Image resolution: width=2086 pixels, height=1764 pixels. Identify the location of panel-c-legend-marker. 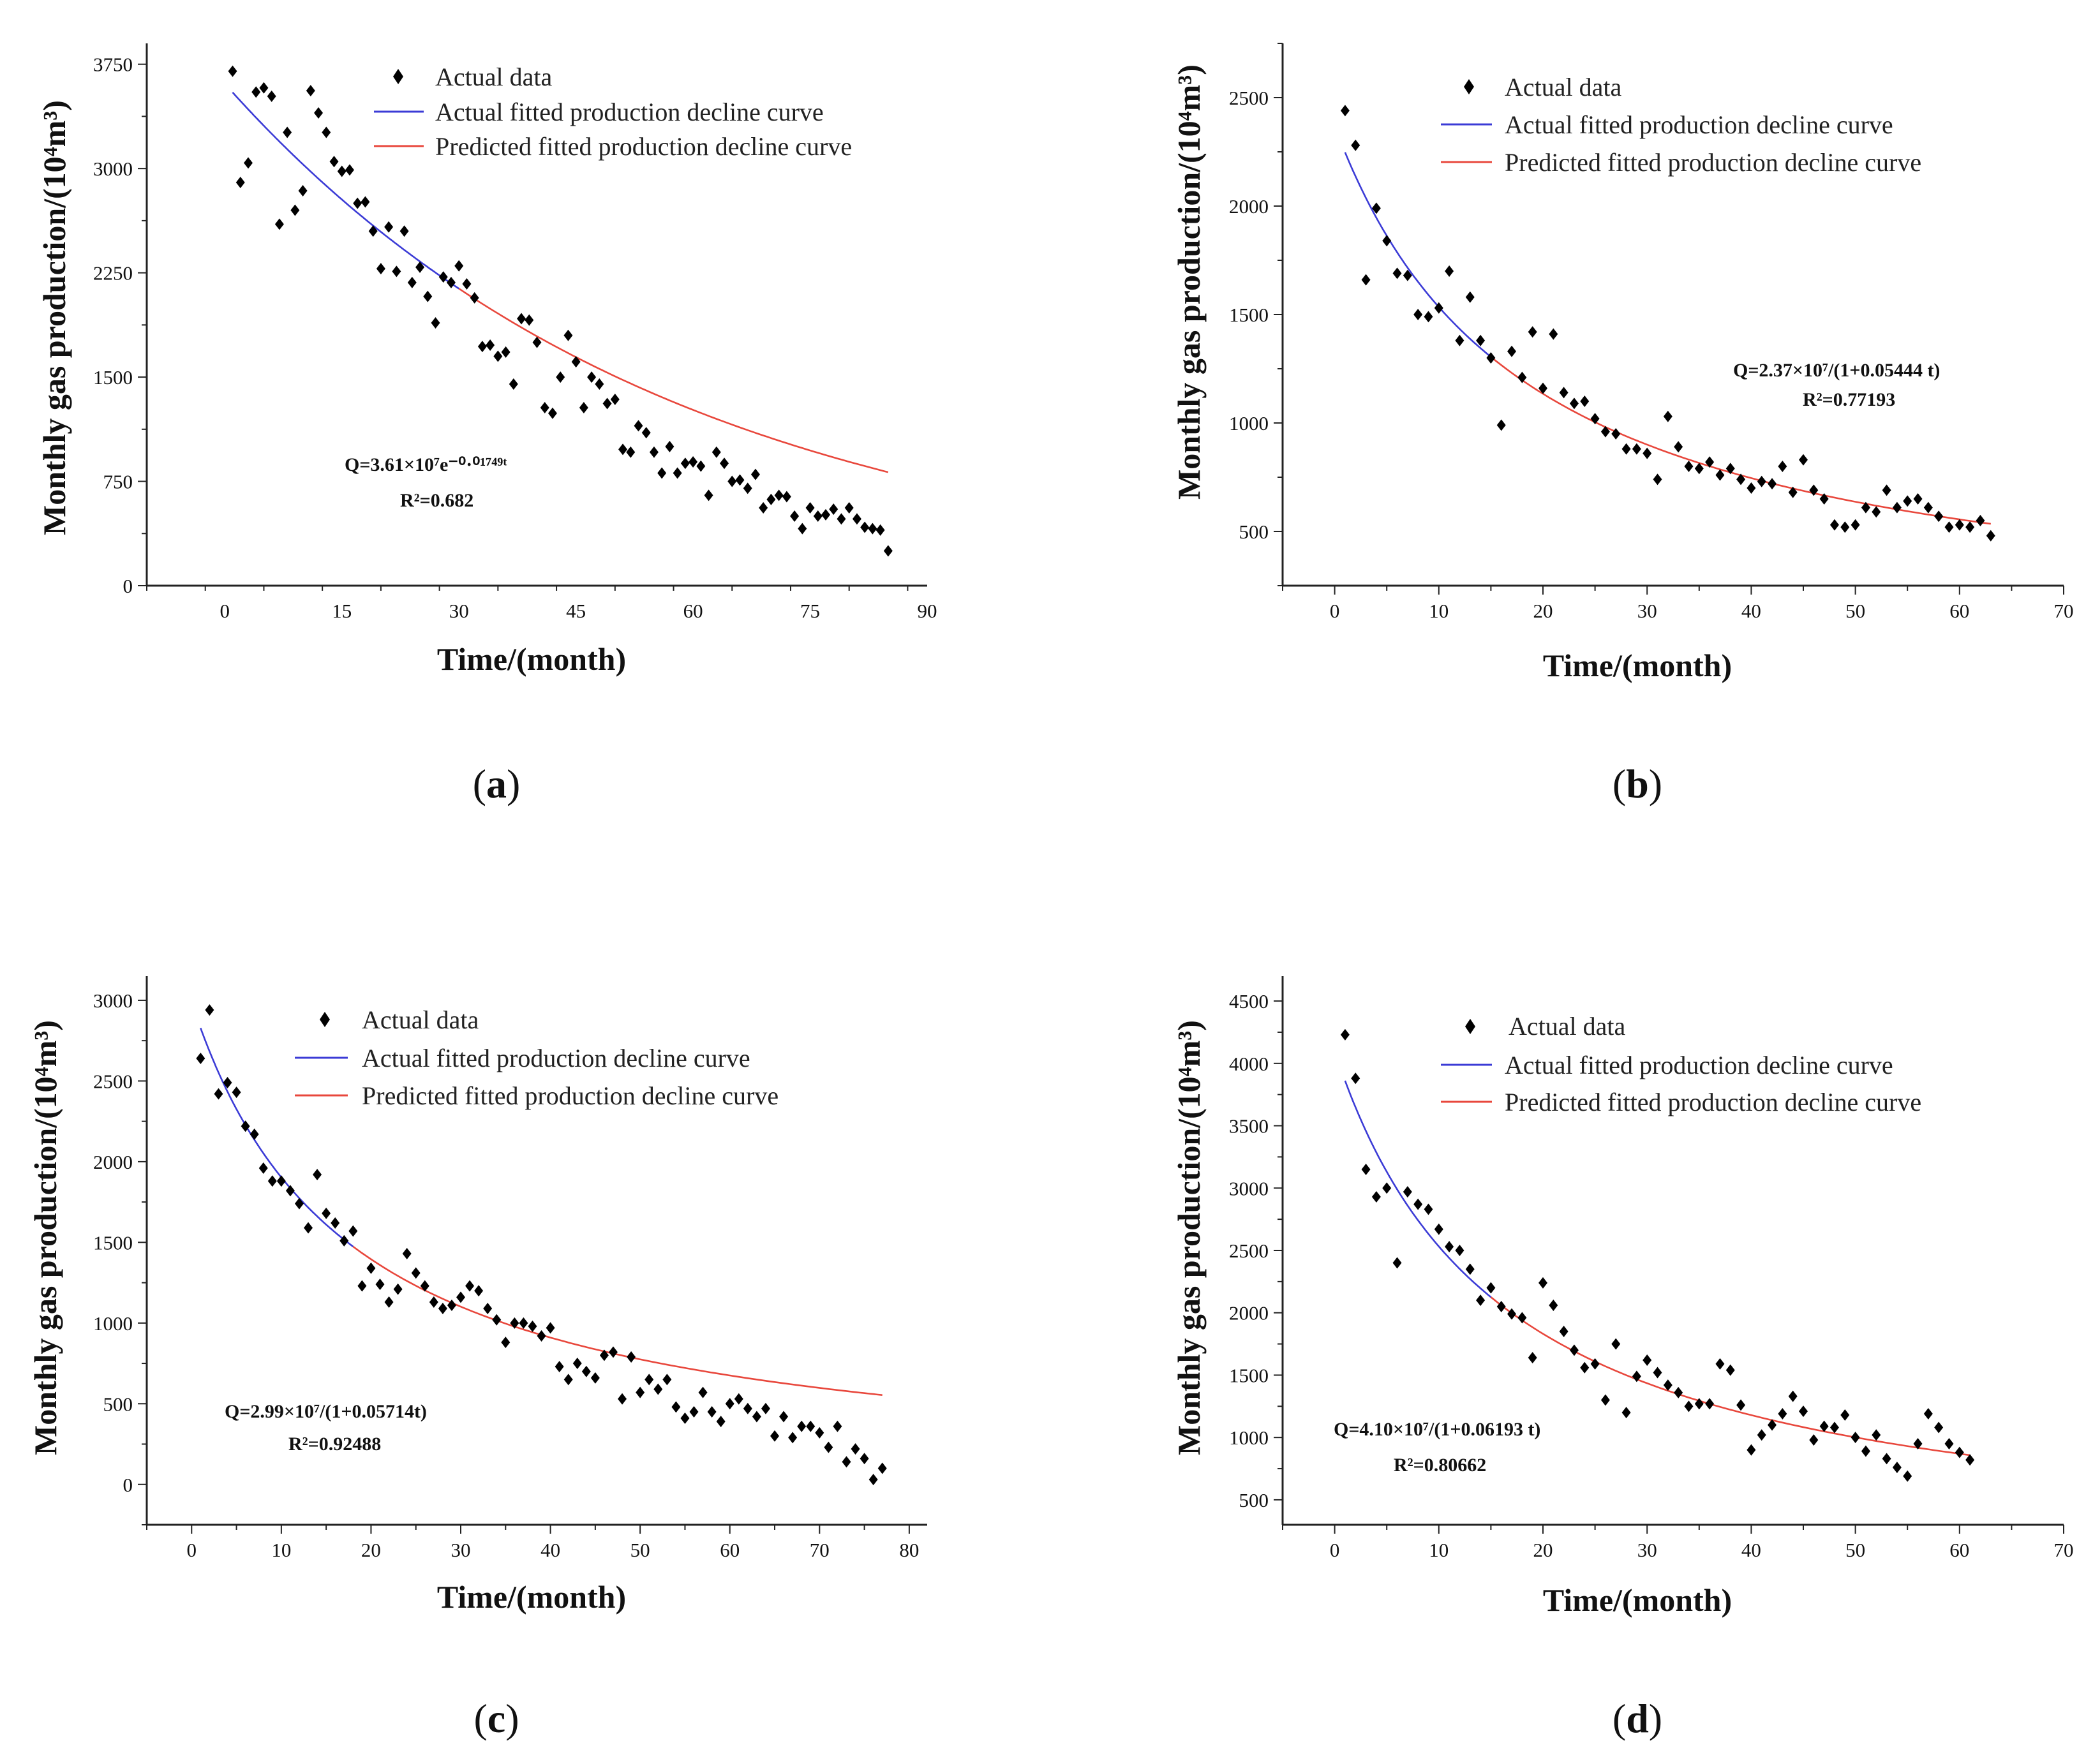
(325, 1019).